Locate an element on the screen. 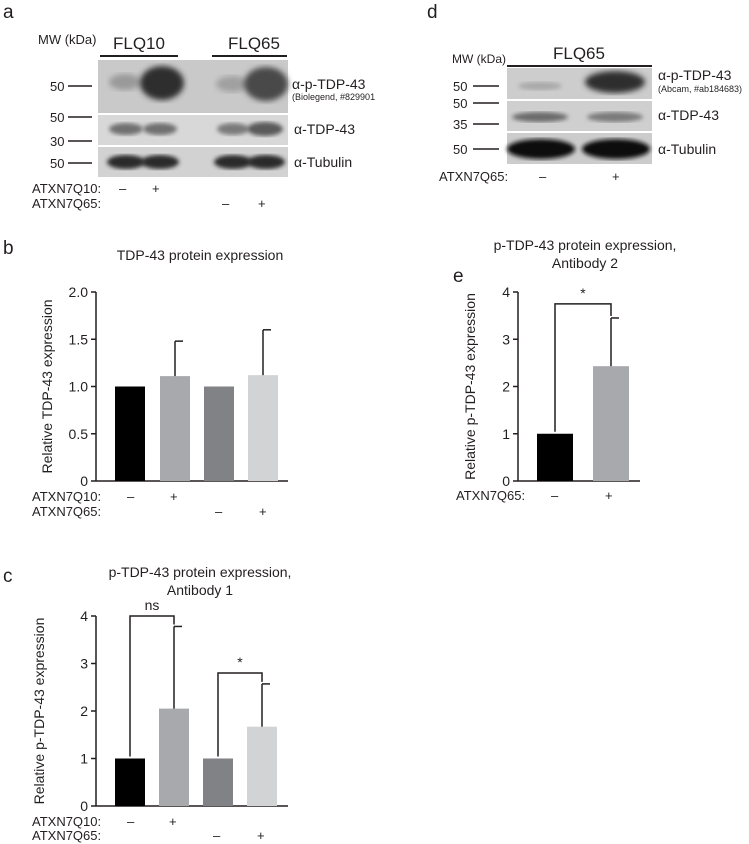 This screenshot has width=749, height=844. panel-e-row-label-q65: ATXN7Q65: is located at coordinates (491, 495).